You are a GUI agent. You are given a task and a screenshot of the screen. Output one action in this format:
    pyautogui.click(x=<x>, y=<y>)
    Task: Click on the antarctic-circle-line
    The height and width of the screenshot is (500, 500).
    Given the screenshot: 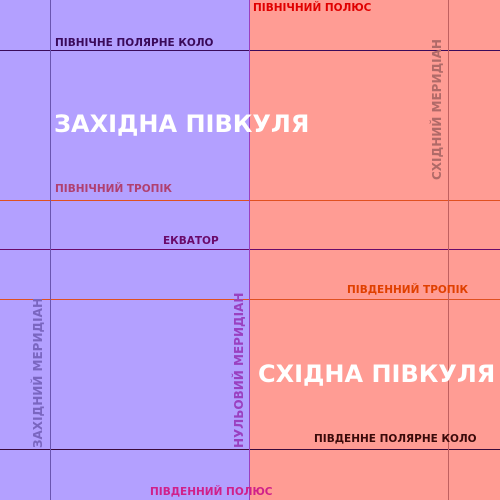 What is the action you would take?
    pyautogui.click(x=250, y=449)
    